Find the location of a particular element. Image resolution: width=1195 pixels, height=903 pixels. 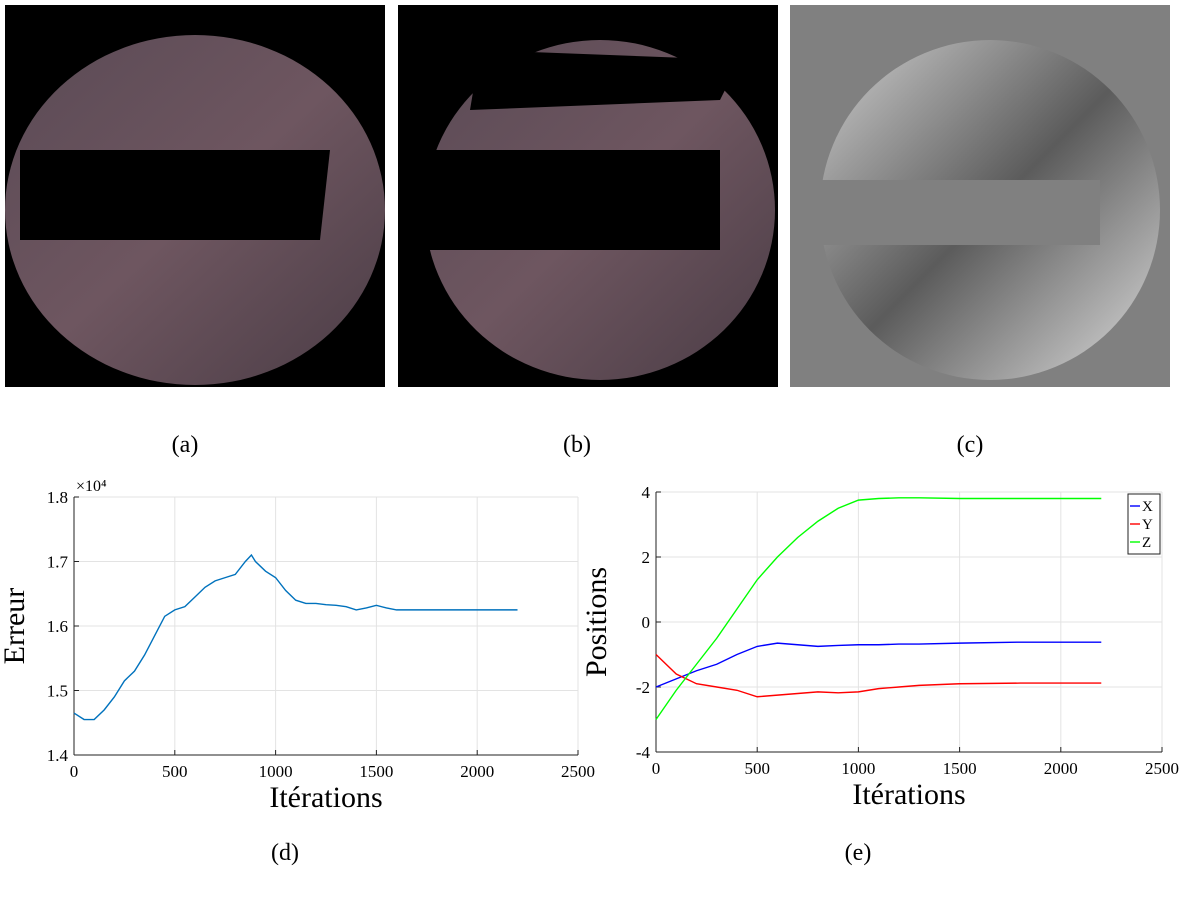

y-tick-label: 0 is located at coordinates (646, 622).